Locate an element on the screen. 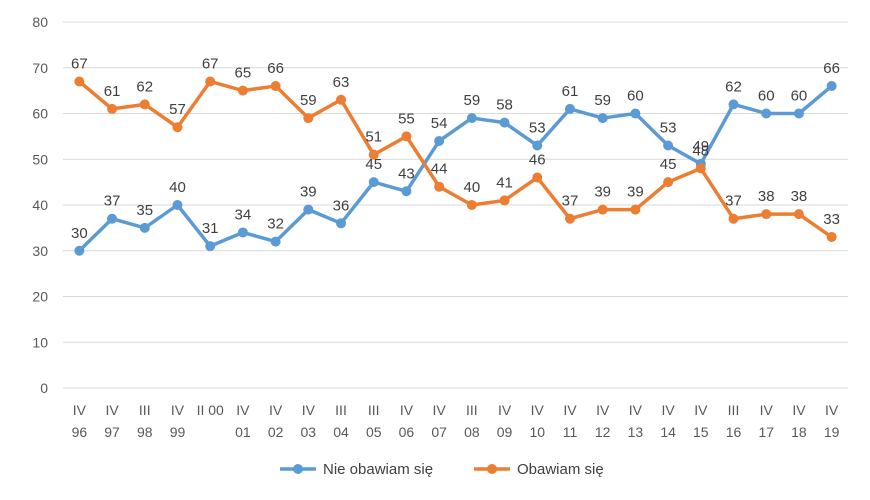 The width and height of the screenshot is (870, 500). data-label: 65 is located at coordinates (243, 73).